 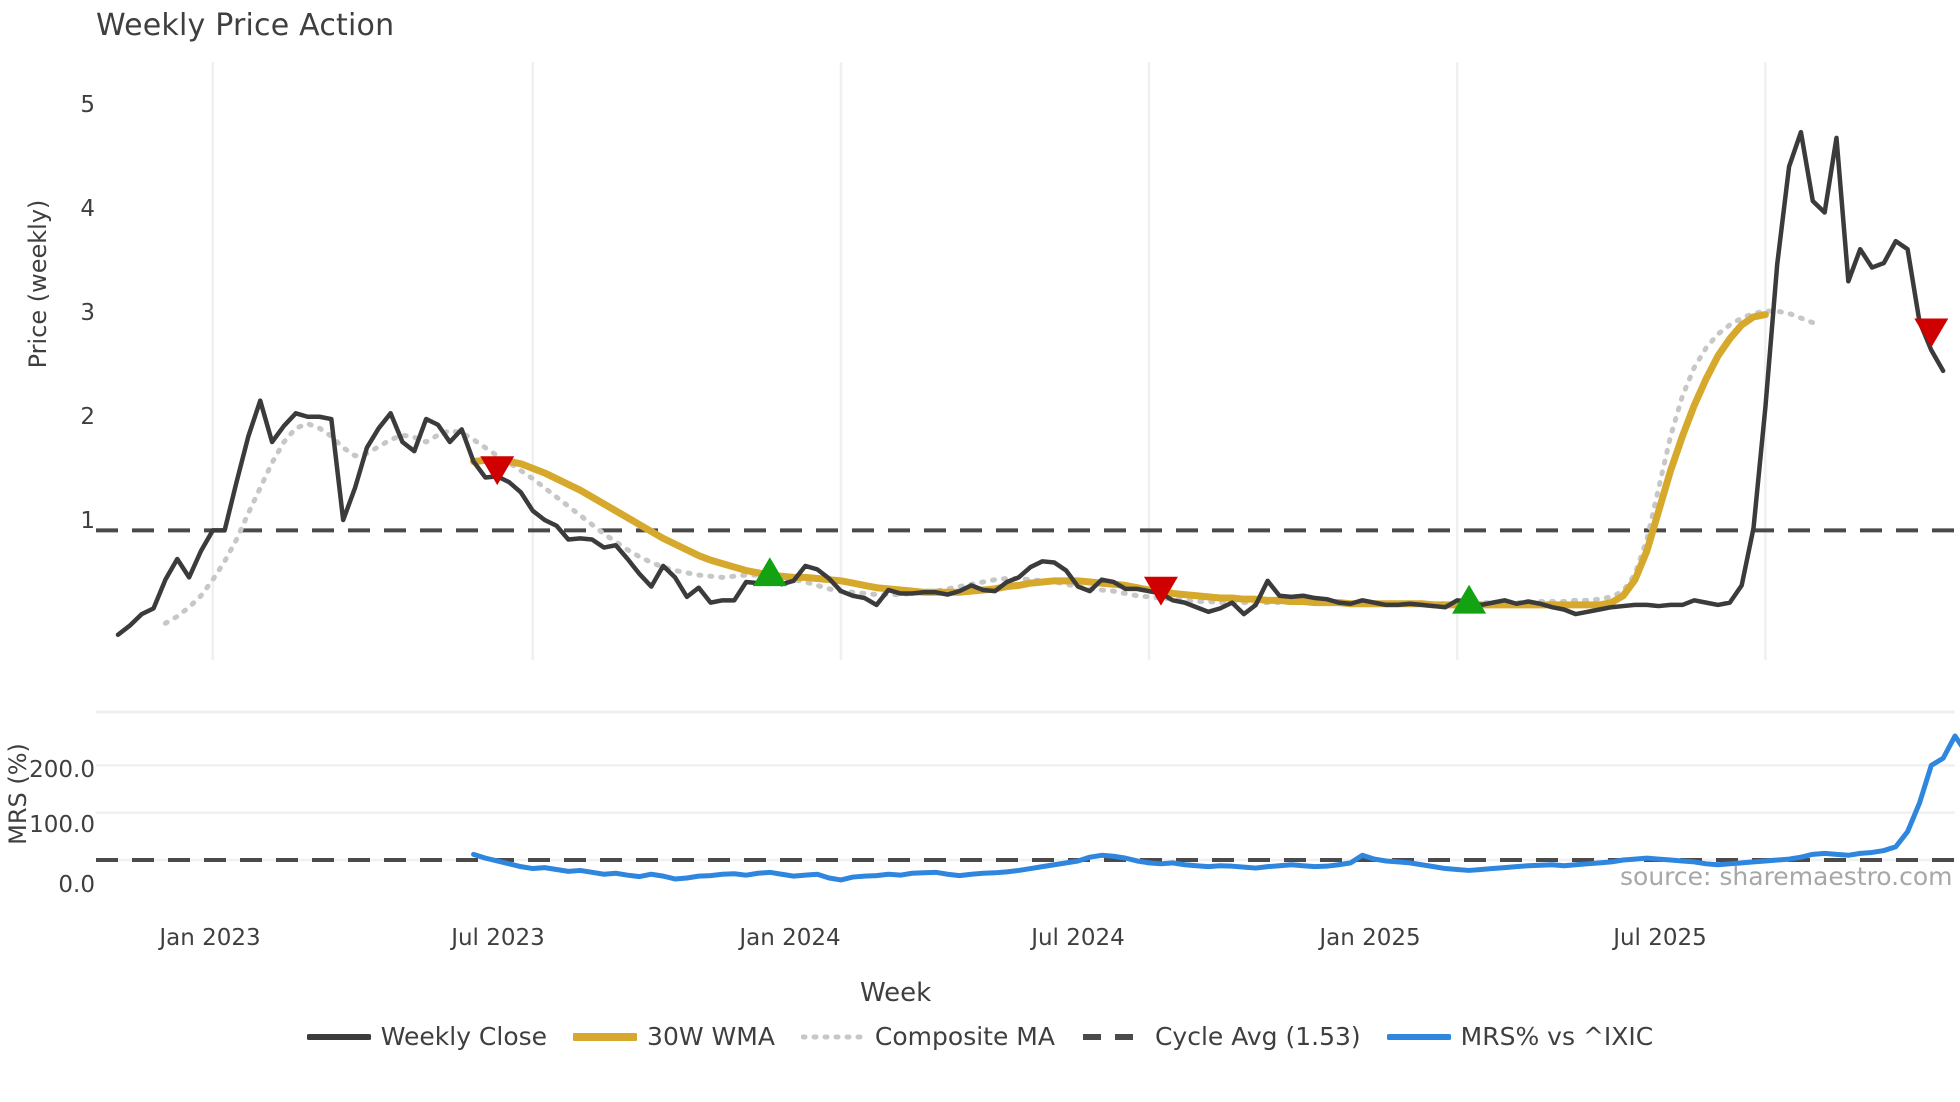 I want to click on legend-label: Weekly Close, so click(x=464, y=1036).